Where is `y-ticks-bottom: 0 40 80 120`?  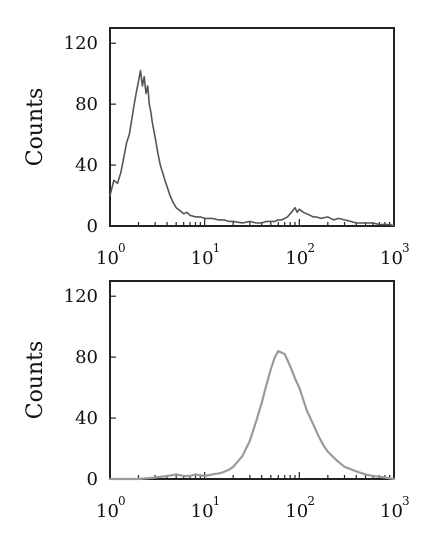 y-ticks-bottom: 0 40 80 120 is located at coordinates (90, 388).